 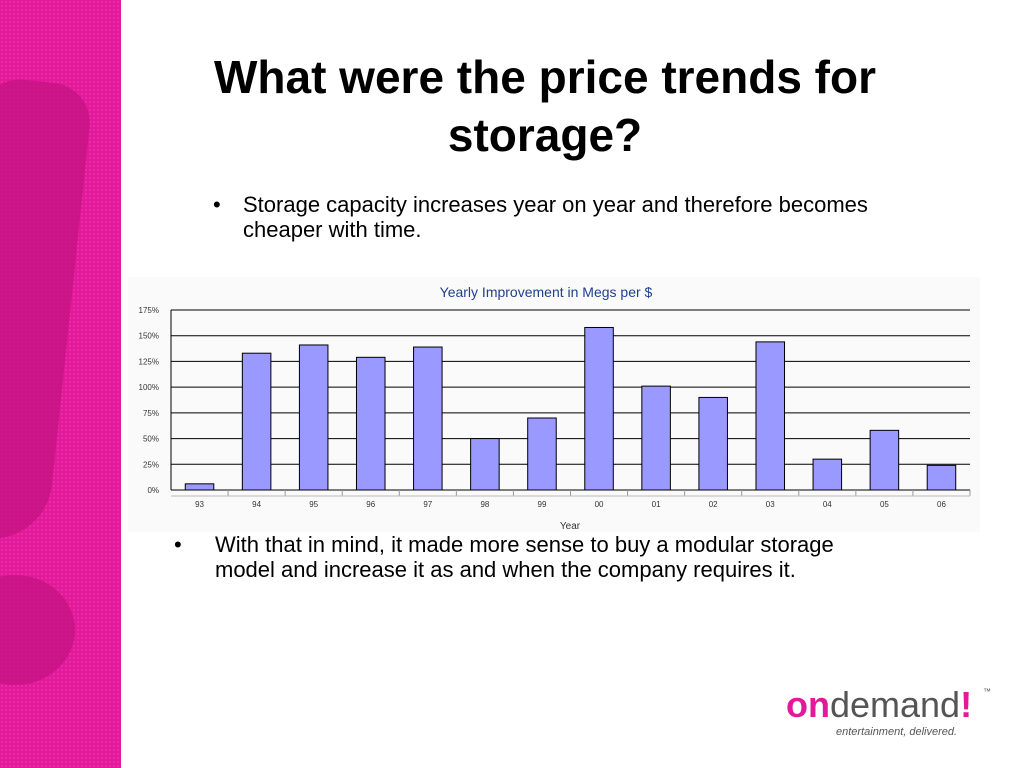 I want to click on logo-tagline: entertainment, delivered., so click(x=897, y=732).